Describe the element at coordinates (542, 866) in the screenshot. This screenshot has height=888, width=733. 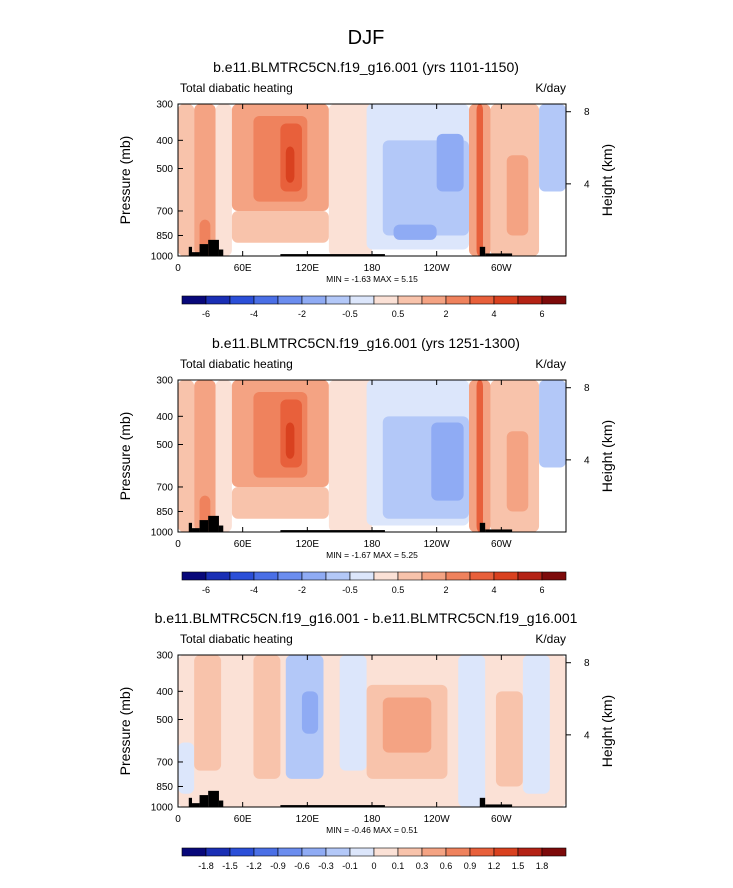
I see `colorbar-label: 1.8` at that location.